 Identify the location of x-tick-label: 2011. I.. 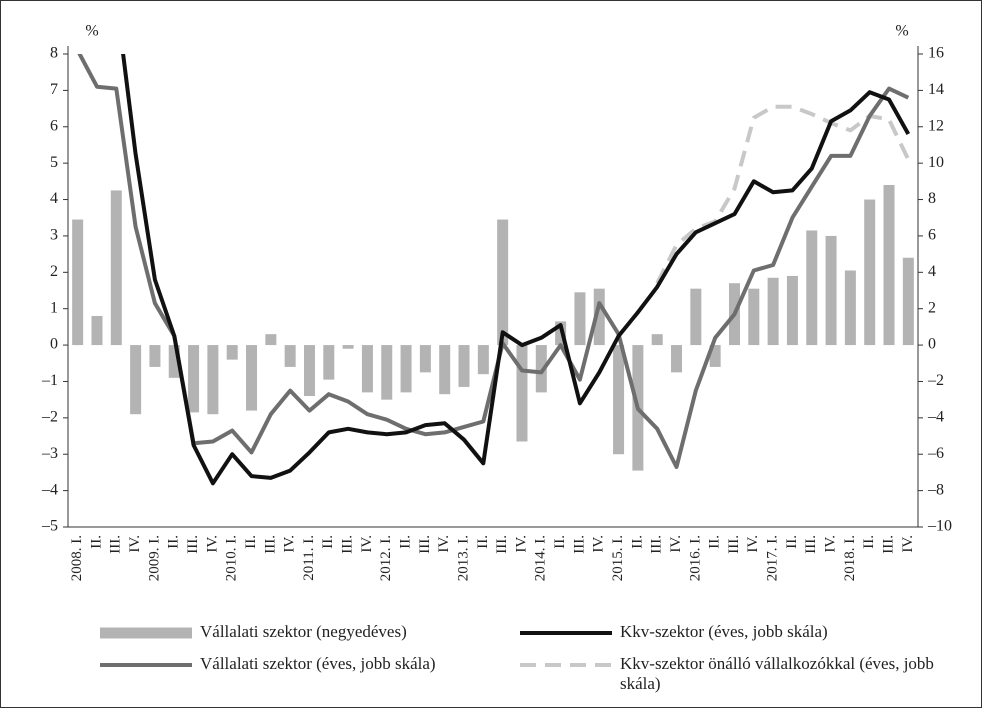
(309, 558).